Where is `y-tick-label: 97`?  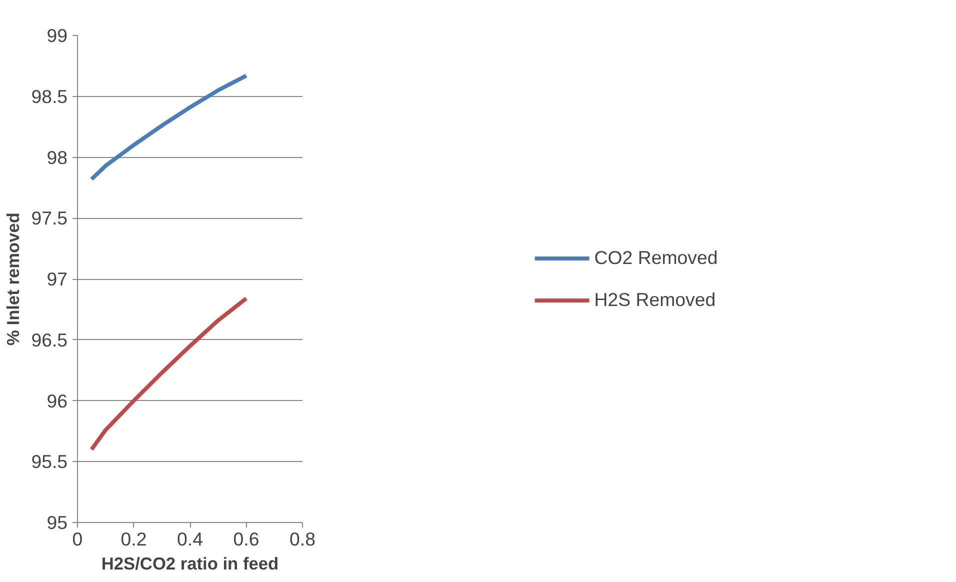
y-tick-label: 97 is located at coordinates (57, 279).